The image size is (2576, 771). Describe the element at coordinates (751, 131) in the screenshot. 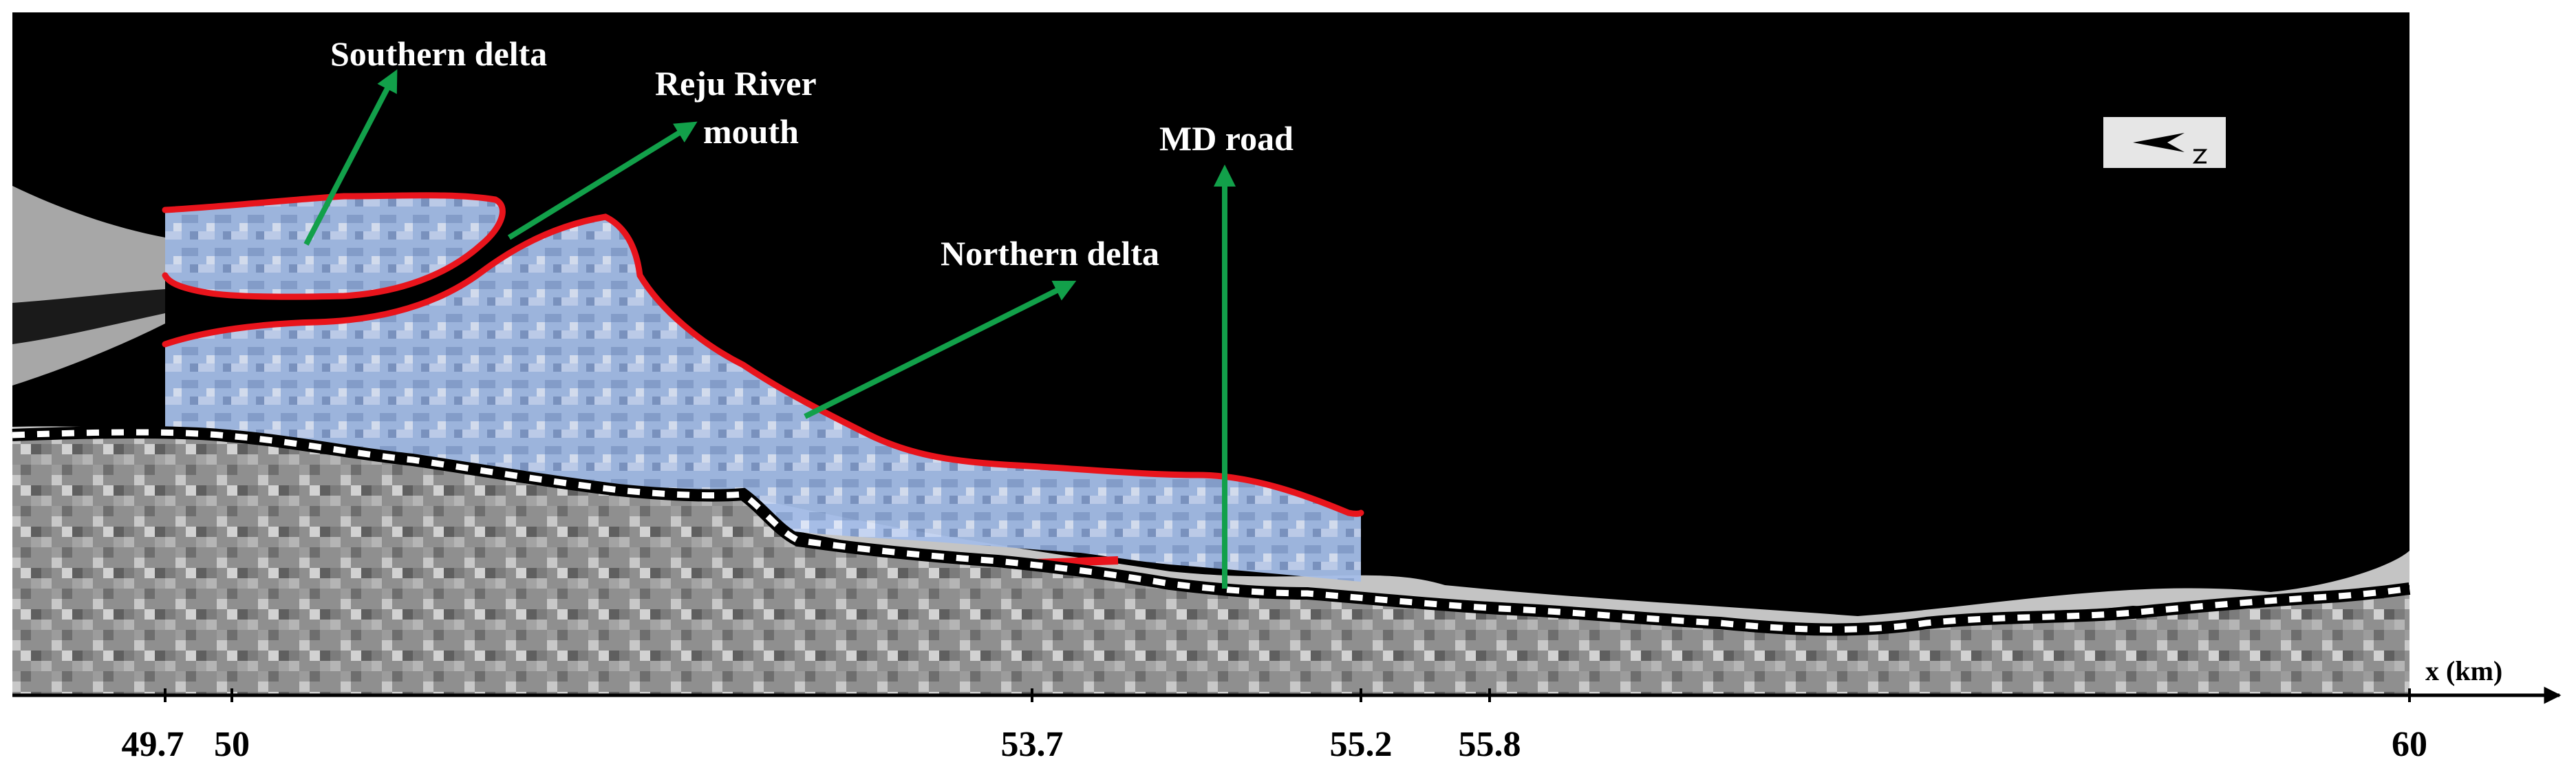

I see `label-reju-line2: mouth` at that location.